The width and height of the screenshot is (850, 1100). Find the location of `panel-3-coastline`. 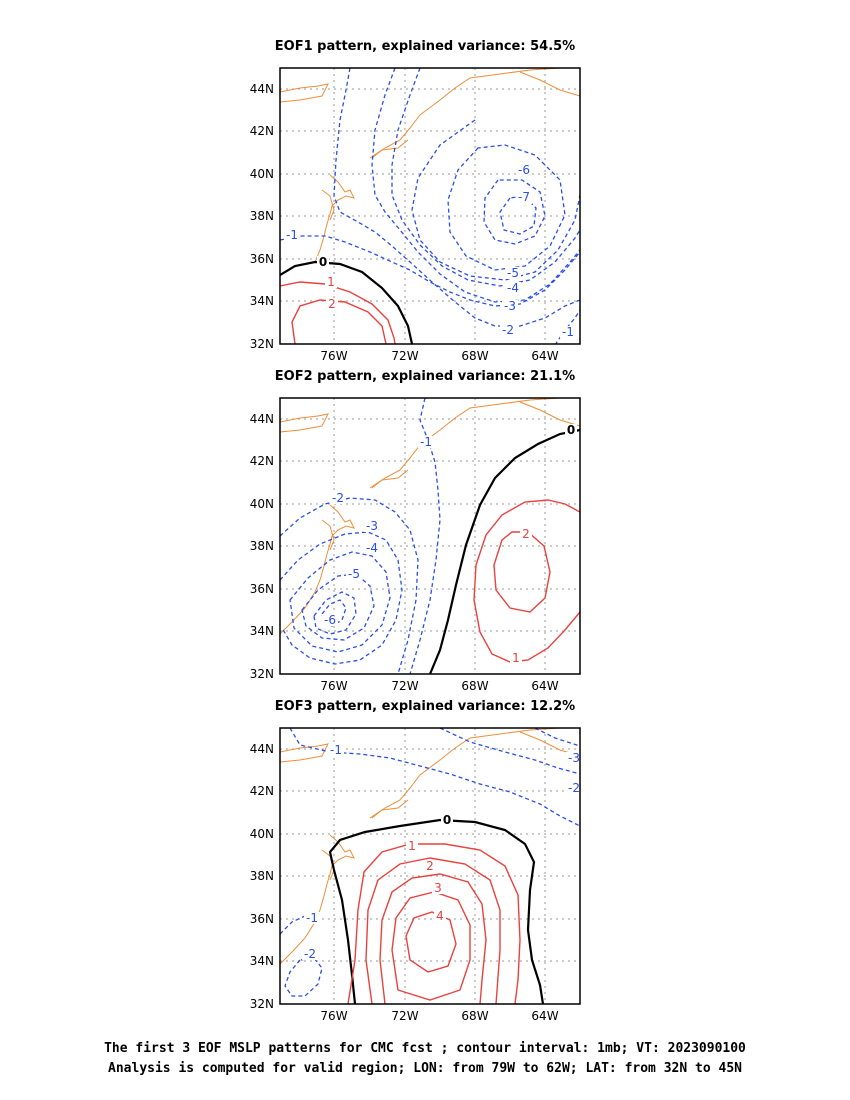

panel-3-coastline is located at coordinates (430, 846).